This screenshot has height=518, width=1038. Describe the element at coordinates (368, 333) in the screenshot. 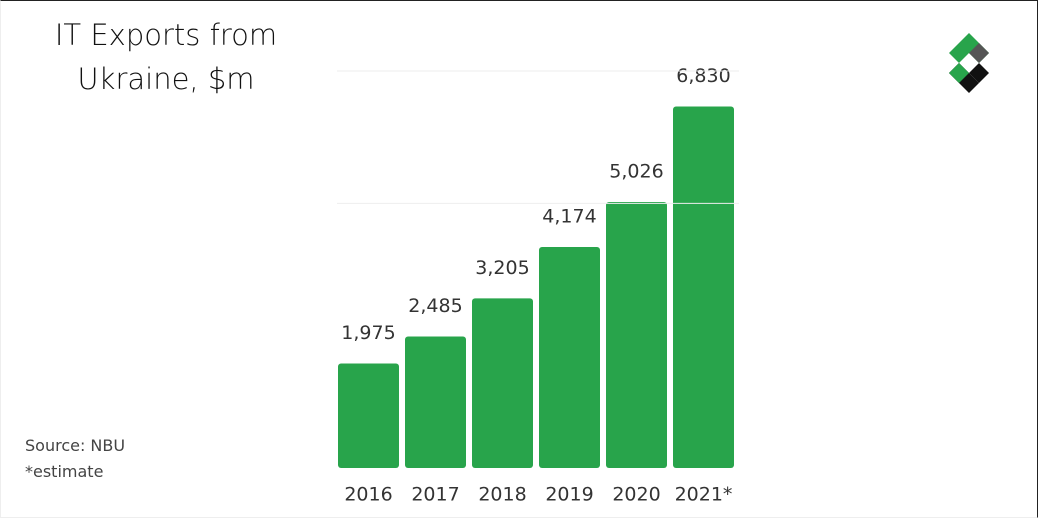

I see `value-label: 1,975` at that location.